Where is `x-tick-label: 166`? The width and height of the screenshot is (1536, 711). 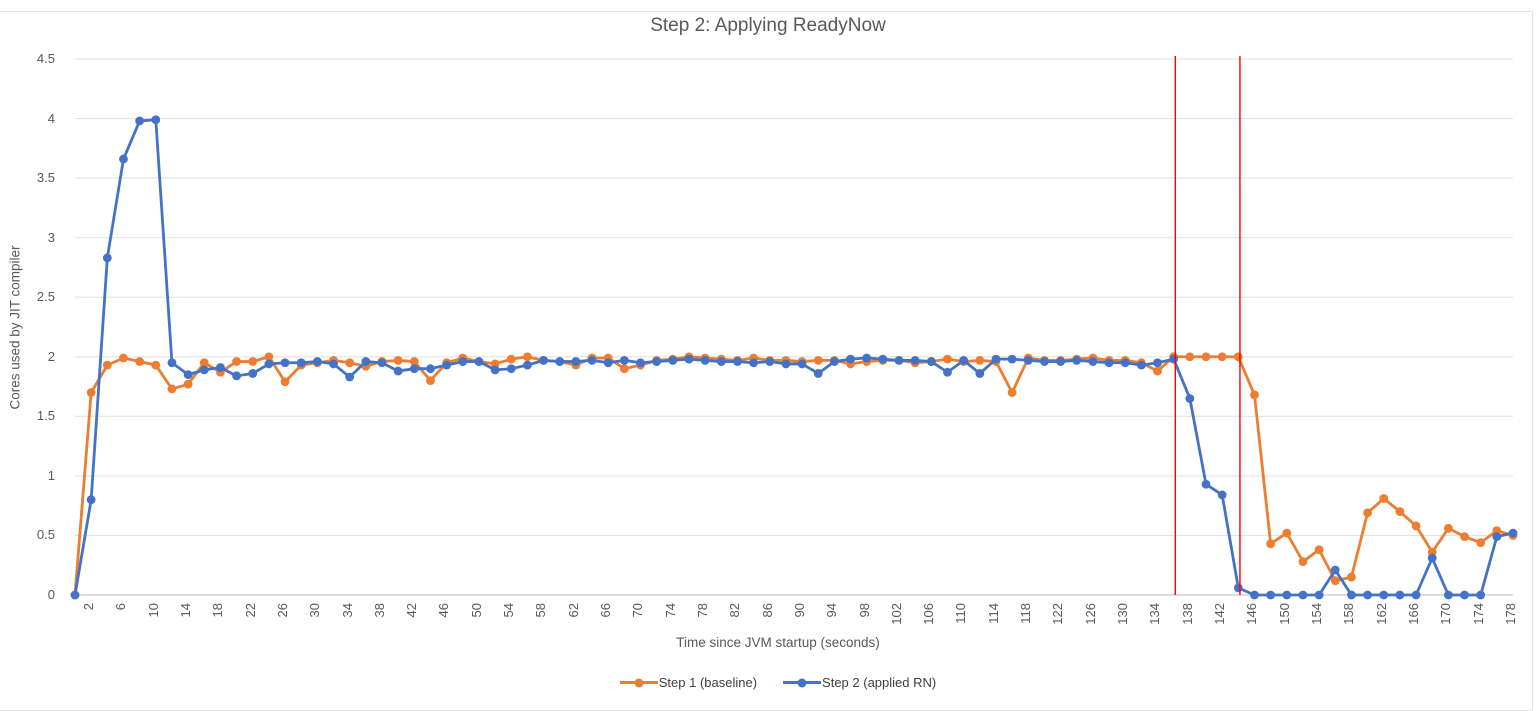
x-tick-label: 166 is located at coordinates (1413, 614).